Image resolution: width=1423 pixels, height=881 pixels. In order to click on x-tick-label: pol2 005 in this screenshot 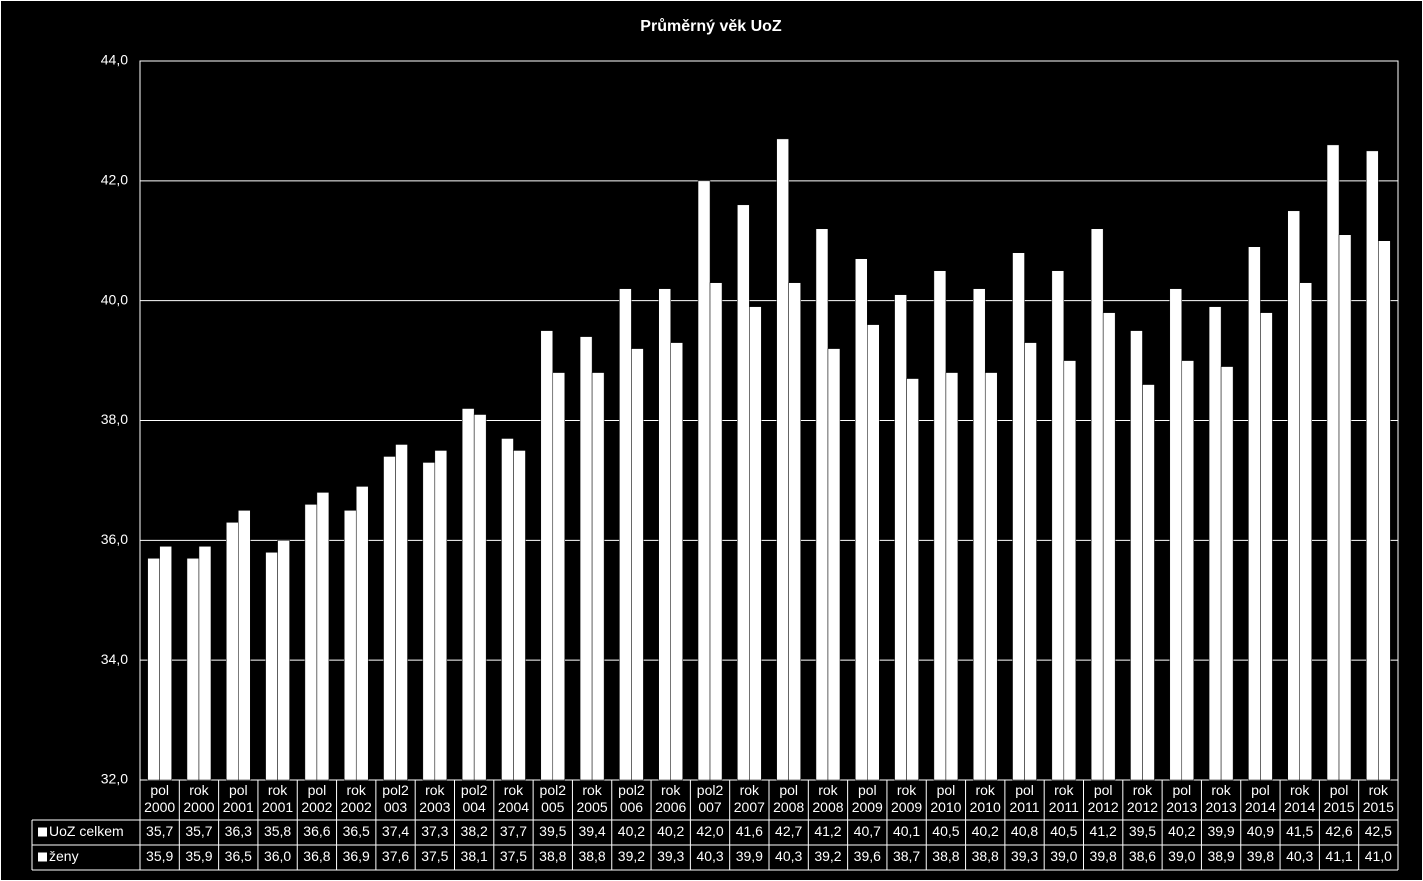, I will do `click(553, 798)`.